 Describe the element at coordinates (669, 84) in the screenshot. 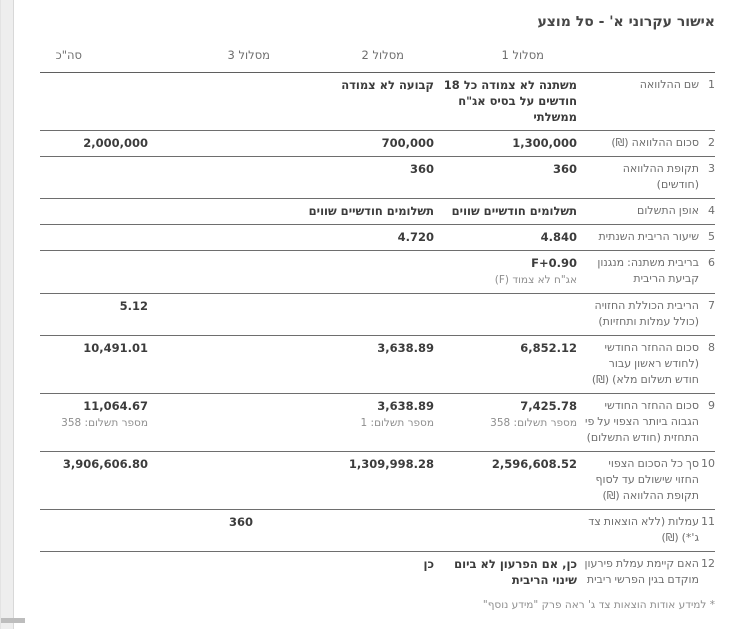

I see `row-label: שם ההלוואה` at that location.